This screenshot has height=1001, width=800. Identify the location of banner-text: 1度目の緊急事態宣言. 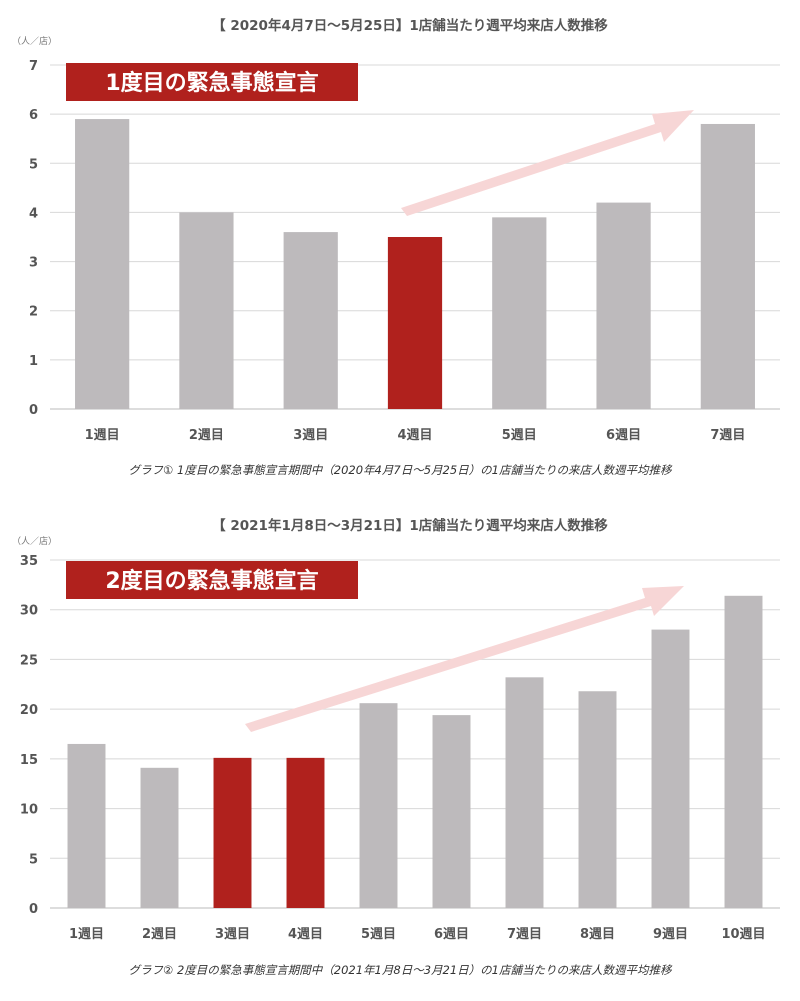
(211, 83).